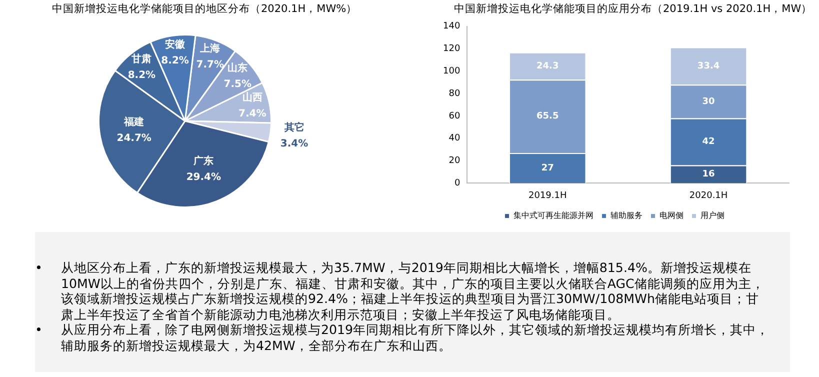 Image resolution: width=819 pixels, height=377 pixels. Describe the element at coordinates (547, 117) in the screenshot. I see `data-label: 65.5` at that location.